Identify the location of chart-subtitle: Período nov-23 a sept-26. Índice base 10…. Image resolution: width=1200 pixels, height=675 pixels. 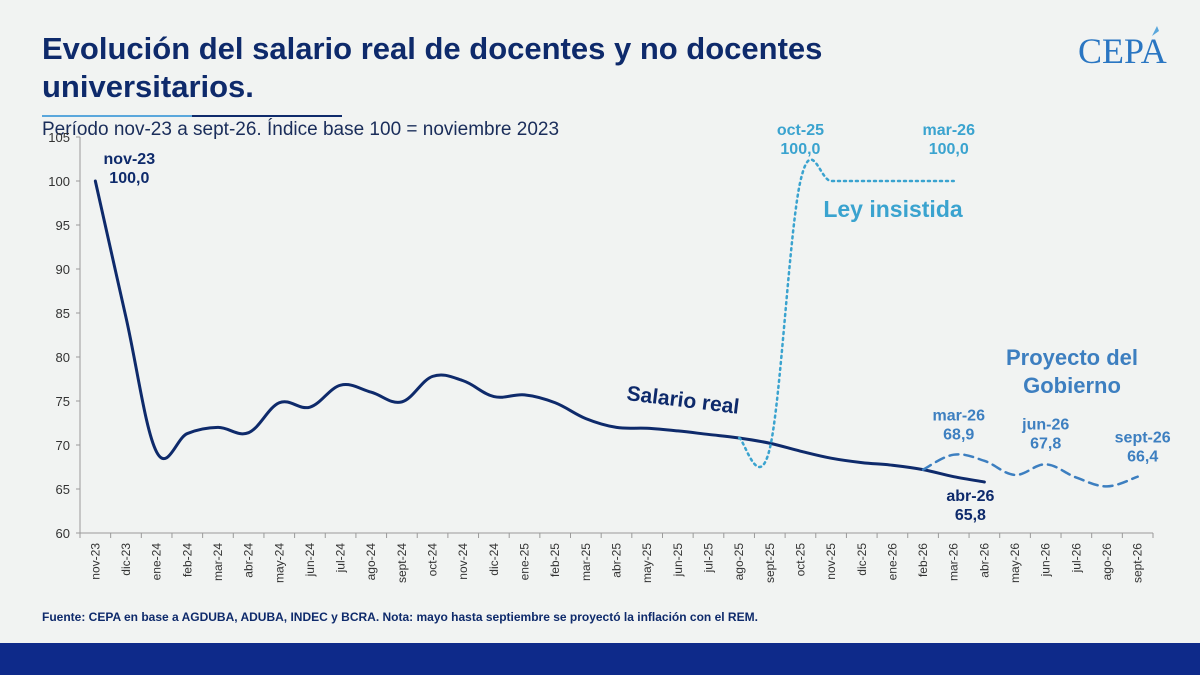
(301, 129).